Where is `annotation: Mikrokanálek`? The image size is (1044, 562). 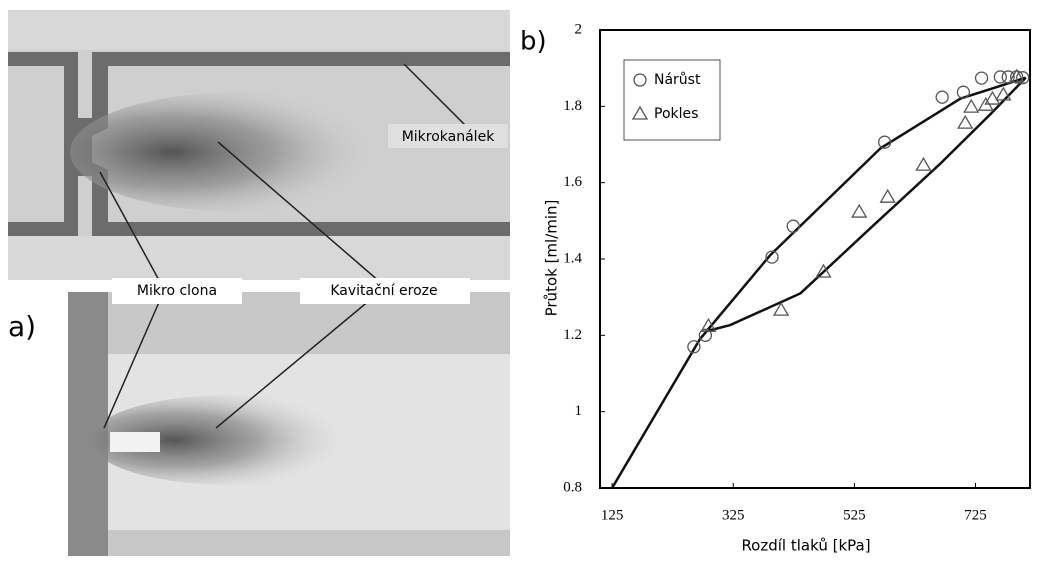
annotation: Mikrokanálek is located at coordinates (448, 137).